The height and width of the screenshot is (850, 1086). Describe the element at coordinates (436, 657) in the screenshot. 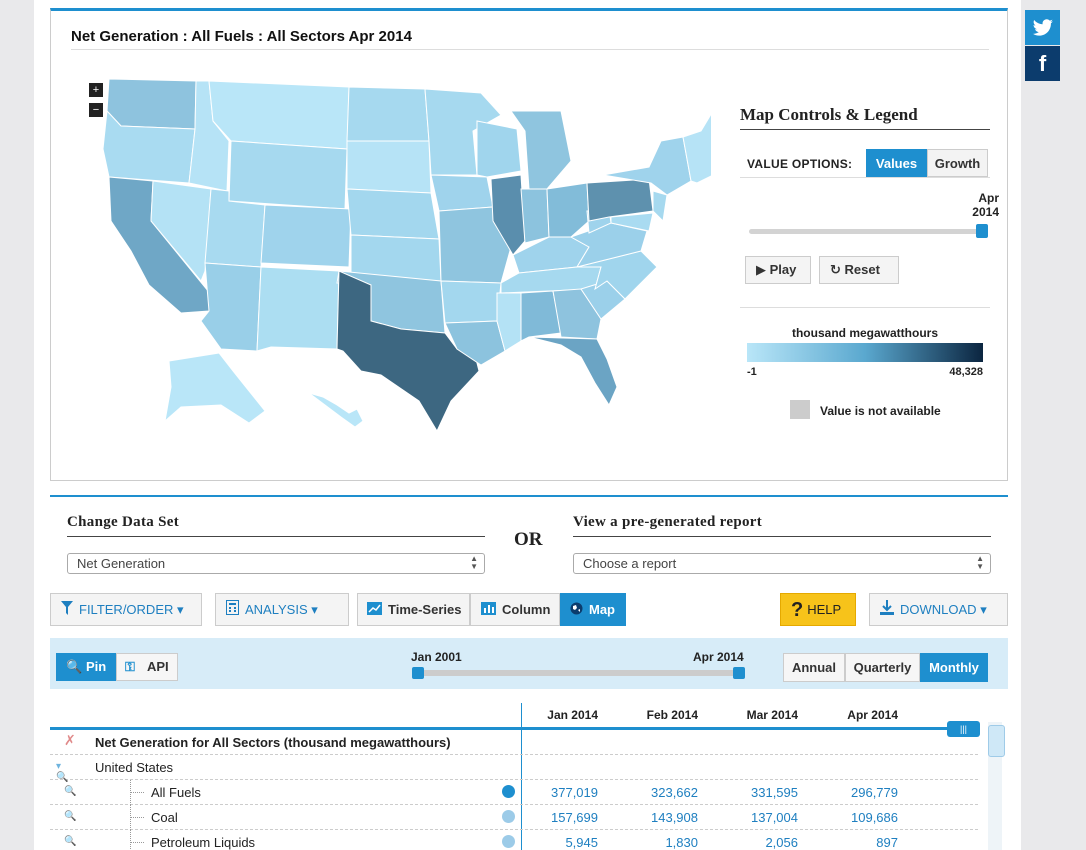

I see `range-start-label: Jan 2001` at that location.